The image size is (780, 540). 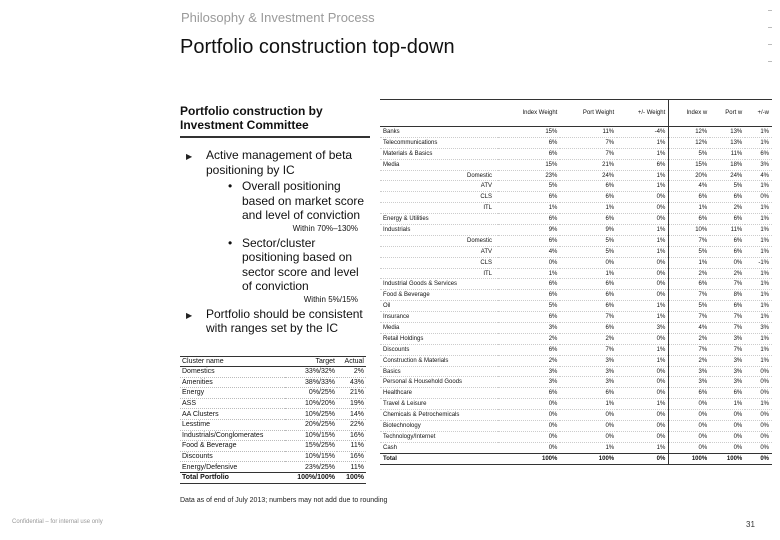 What do you see at coordinates (439, 361) in the screenshot?
I see `sector-label-cell: Construction & Materials` at bounding box center [439, 361].